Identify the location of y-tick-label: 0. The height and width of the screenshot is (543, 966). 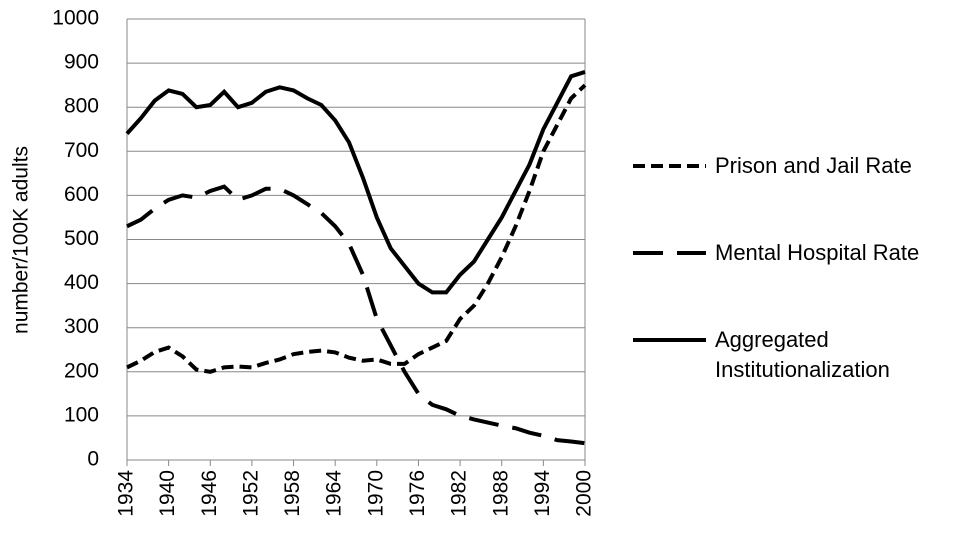
(93, 459).